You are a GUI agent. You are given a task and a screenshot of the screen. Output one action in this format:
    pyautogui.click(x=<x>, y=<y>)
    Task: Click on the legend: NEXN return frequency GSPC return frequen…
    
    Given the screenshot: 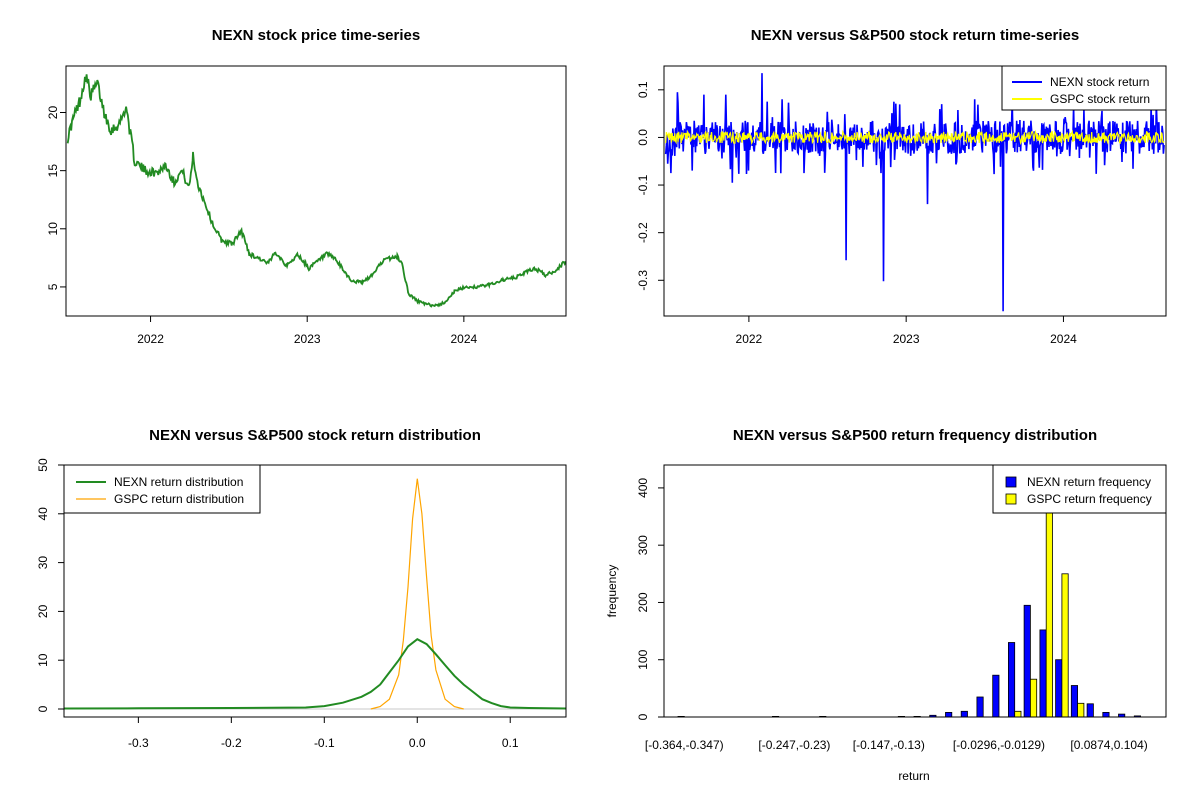 What is the action you would take?
    pyautogui.click(x=1079, y=489)
    